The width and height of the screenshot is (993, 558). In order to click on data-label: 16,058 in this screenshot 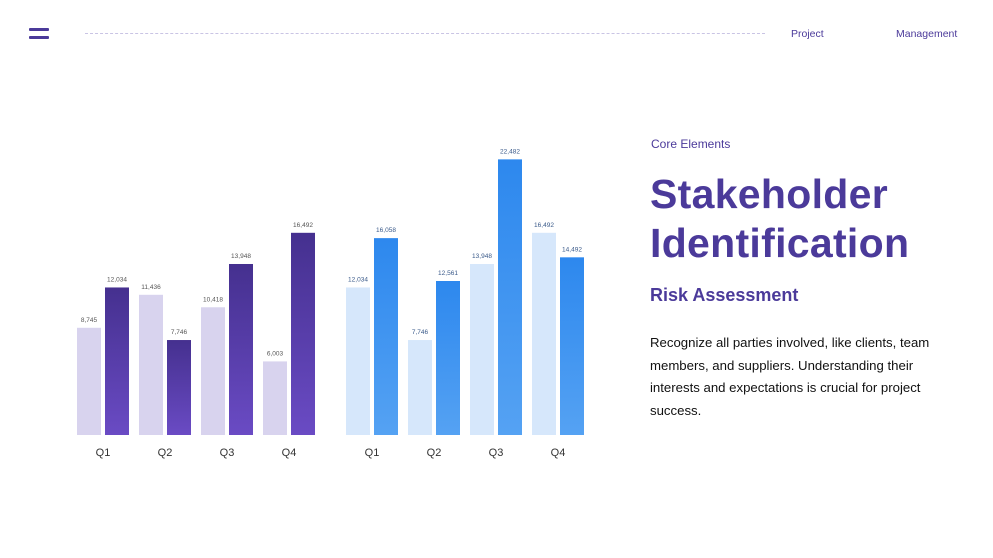, I will do `click(386, 230)`.